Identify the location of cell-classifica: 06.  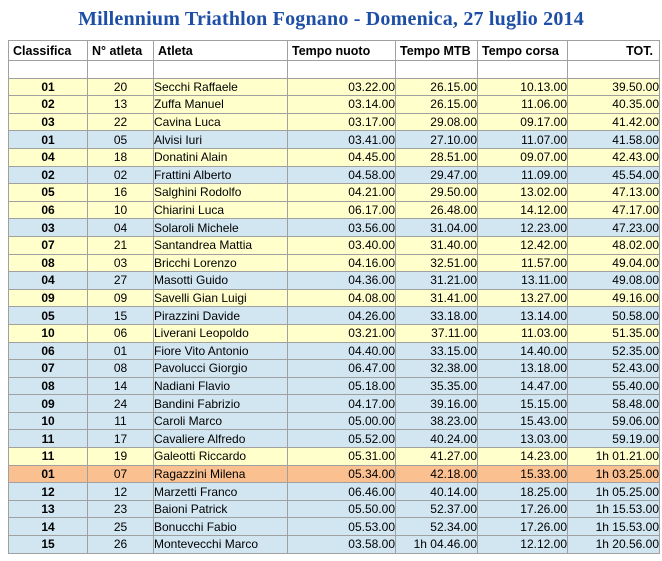
(48, 210).